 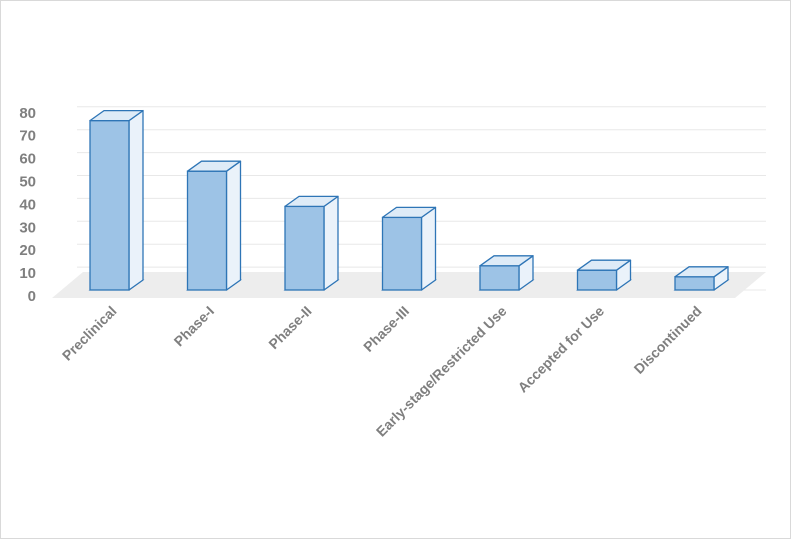 What do you see at coordinates (27, 113) in the screenshot?
I see `y-tick-label: 80` at bounding box center [27, 113].